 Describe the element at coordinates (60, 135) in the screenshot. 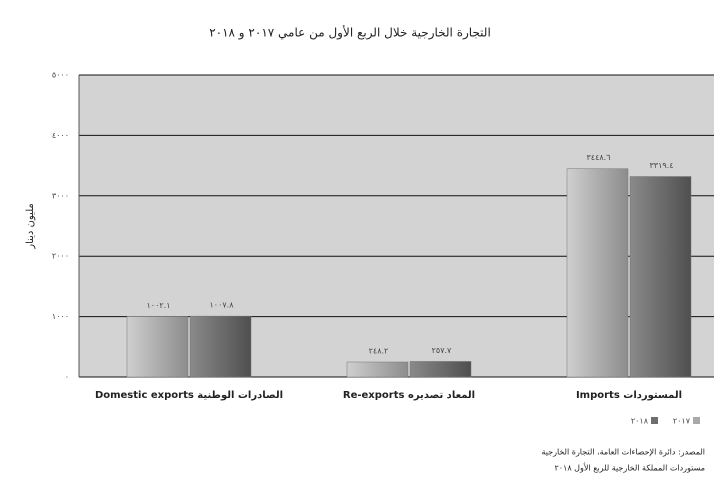

I see `y-tick-label: ٤٠٠٠` at that location.